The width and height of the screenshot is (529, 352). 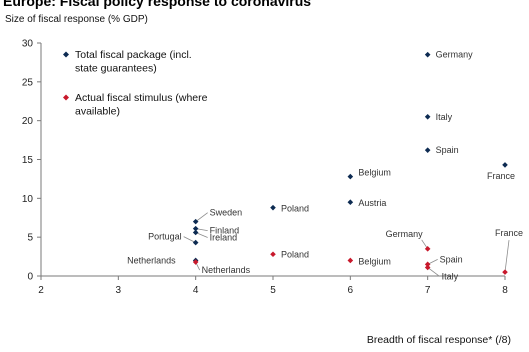 What do you see at coordinates (116, 69) in the screenshot?
I see `legend-label-total: state guarantees)` at bounding box center [116, 69].